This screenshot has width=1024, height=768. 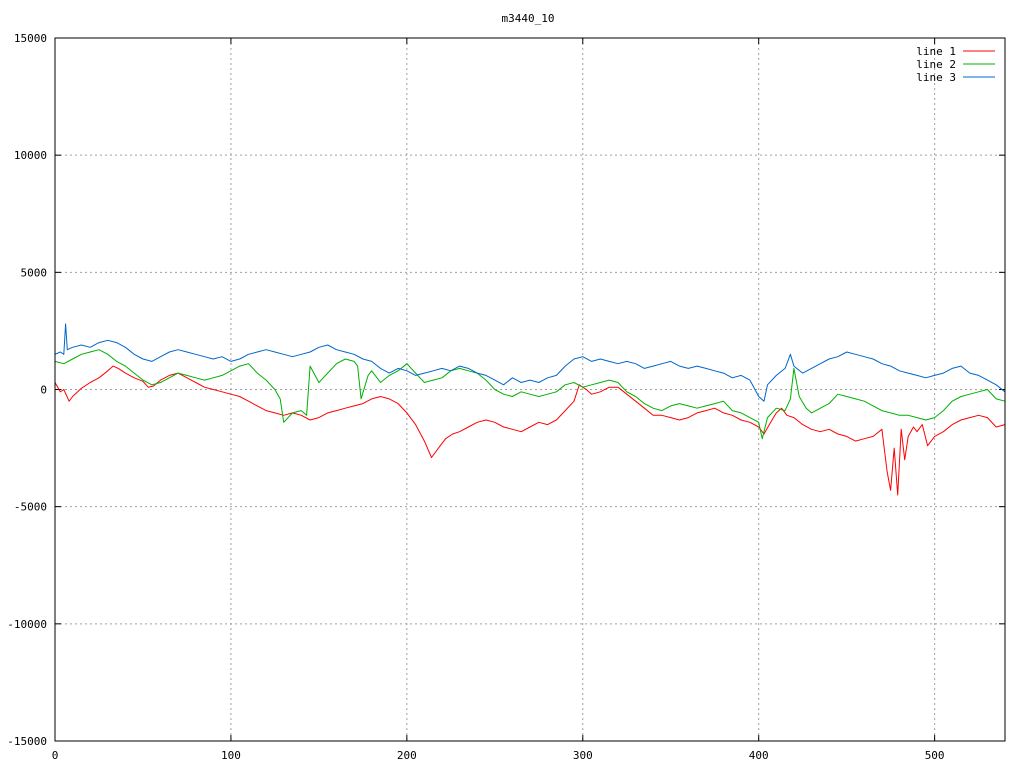 I want to click on legend-label-3: line 3, so click(x=936, y=77).